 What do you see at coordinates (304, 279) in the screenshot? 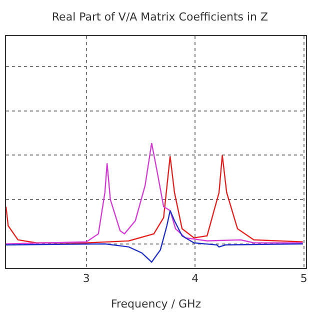
I see `x-tick-label: 5` at bounding box center [304, 279].